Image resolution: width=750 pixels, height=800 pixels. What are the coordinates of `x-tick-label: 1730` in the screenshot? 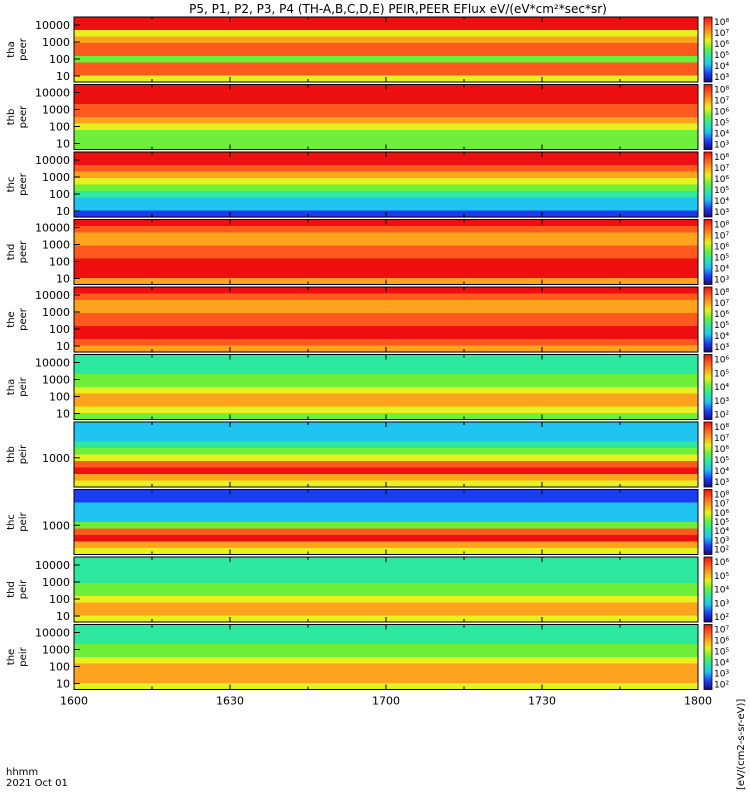 It's located at (542, 701).